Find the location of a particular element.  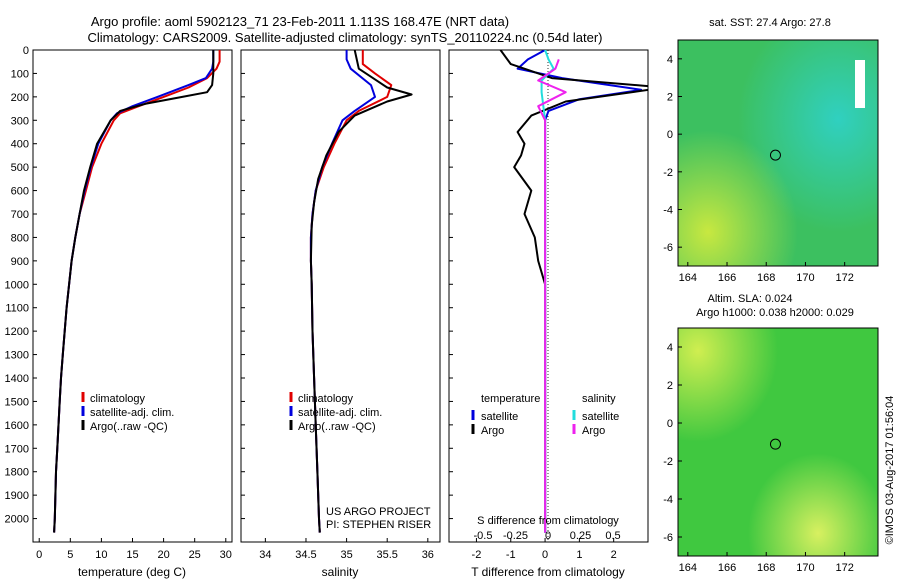

legend-label: satellite-adj. clim. is located at coordinates (340, 413).